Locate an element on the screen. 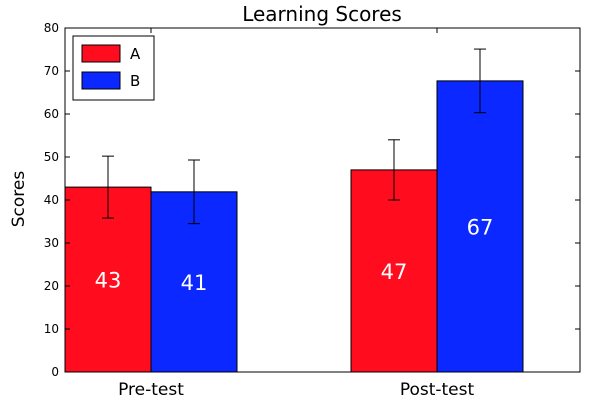  data-label-B-post-test: 67 is located at coordinates (480, 227).